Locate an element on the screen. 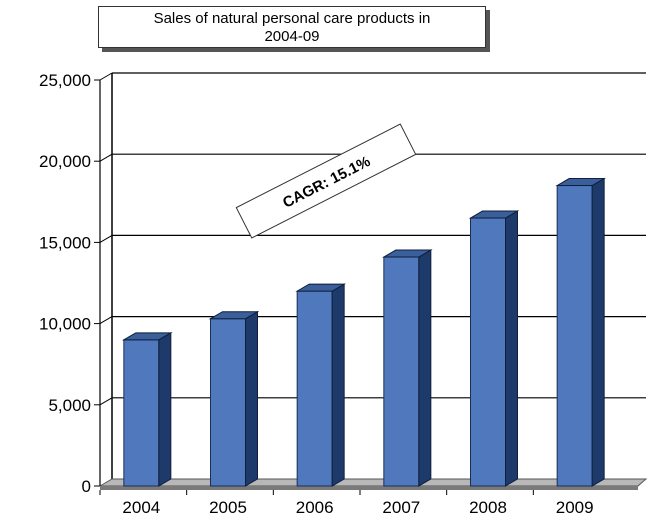  x-tick-label: 2007 is located at coordinates (401, 507).